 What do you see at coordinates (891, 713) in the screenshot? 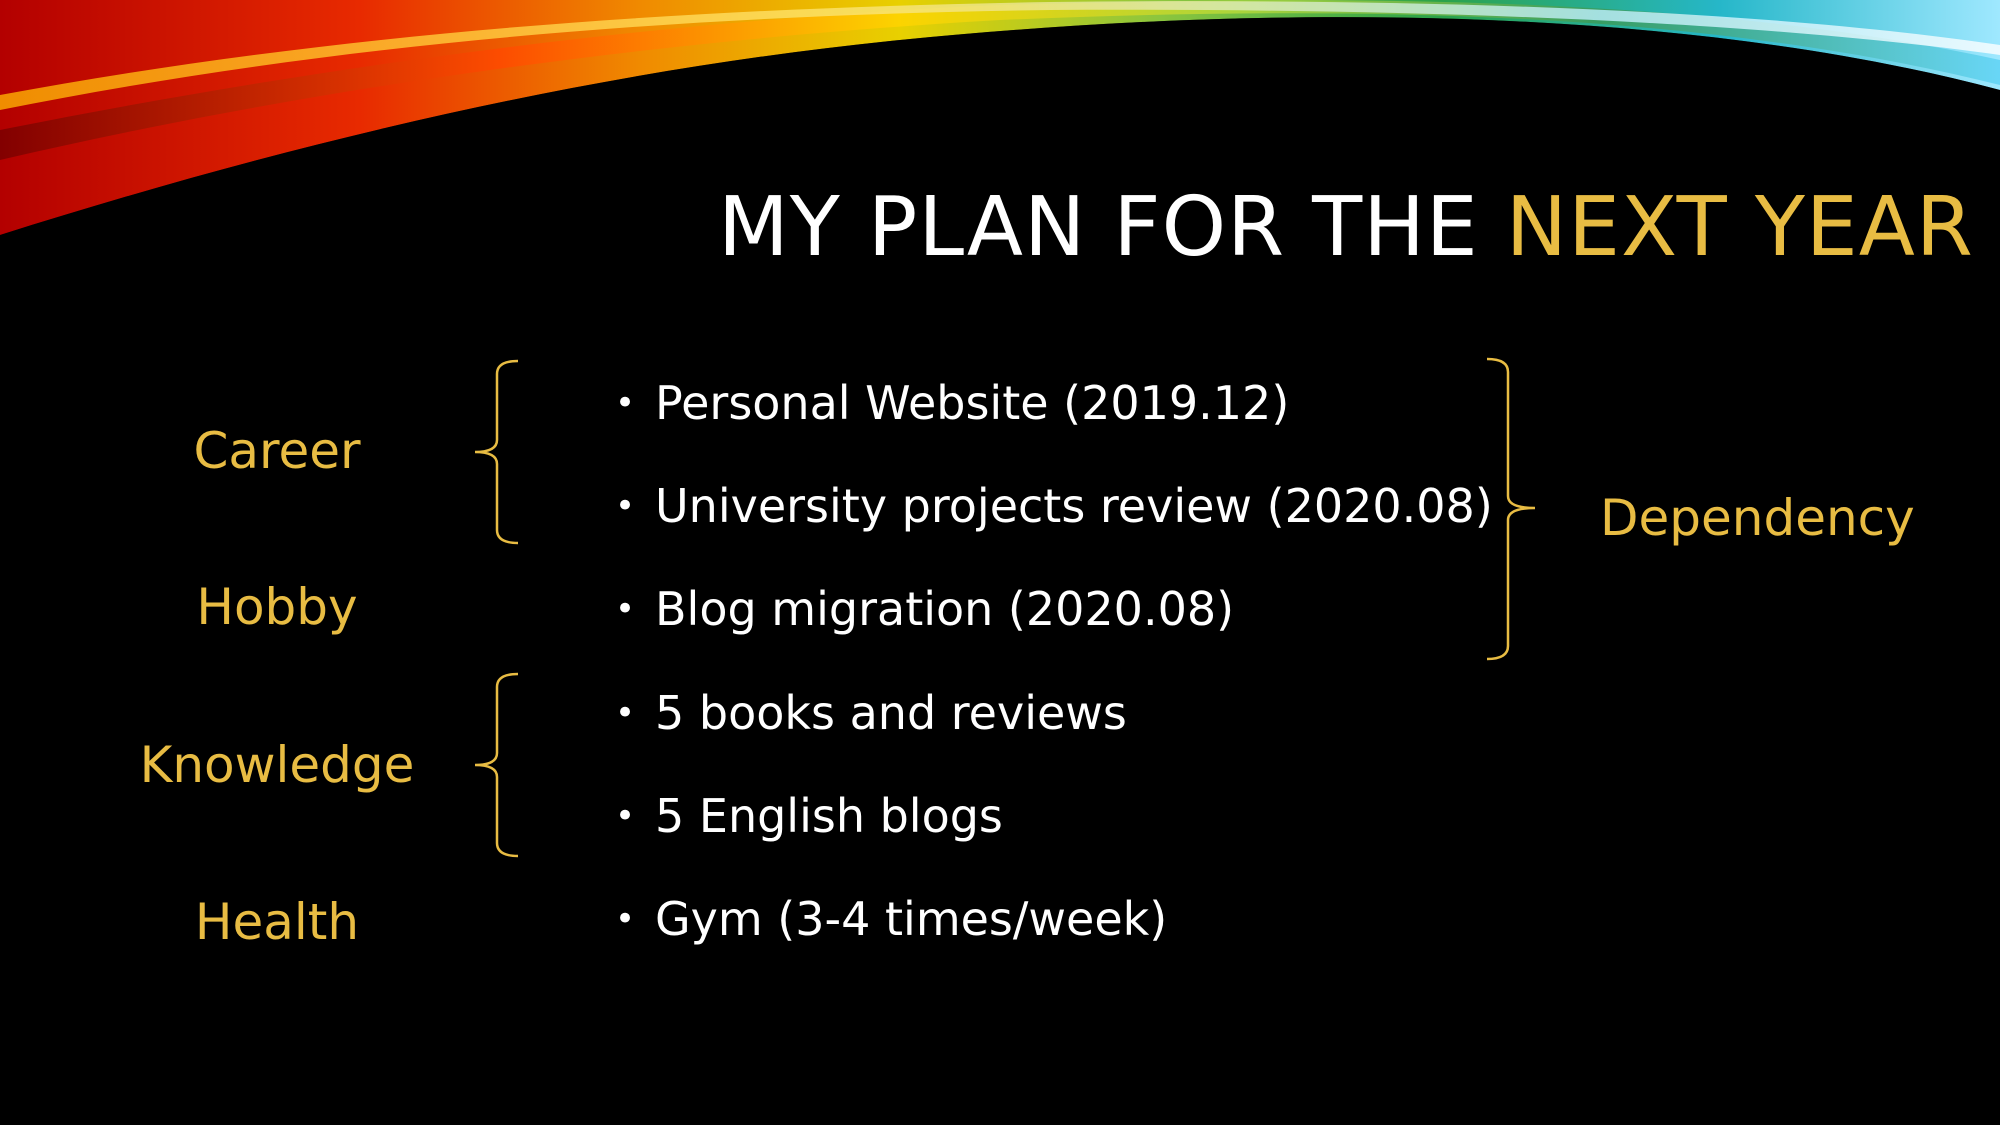
I see `item-text: 5 books and reviews` at bounding box center [891, 713].